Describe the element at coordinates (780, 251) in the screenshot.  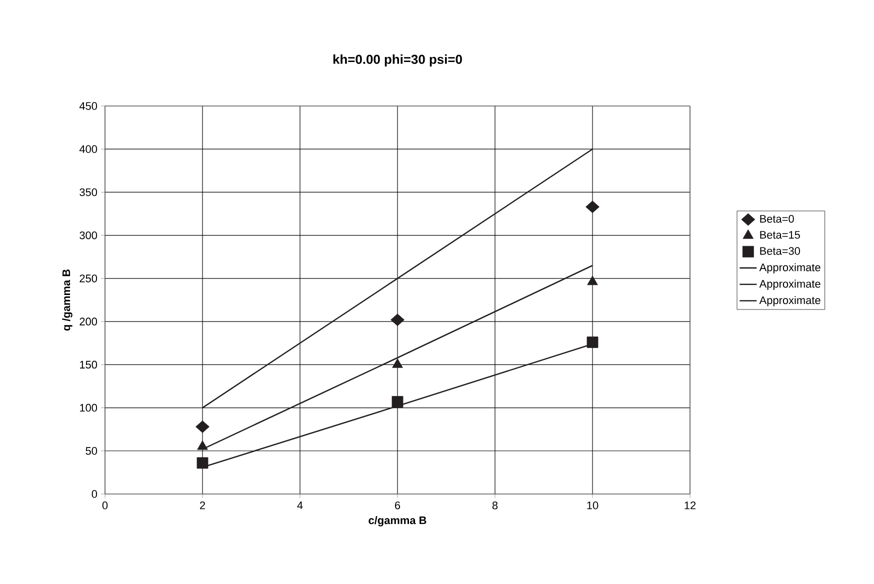
I see `legend-label: Beta=30` at that location.